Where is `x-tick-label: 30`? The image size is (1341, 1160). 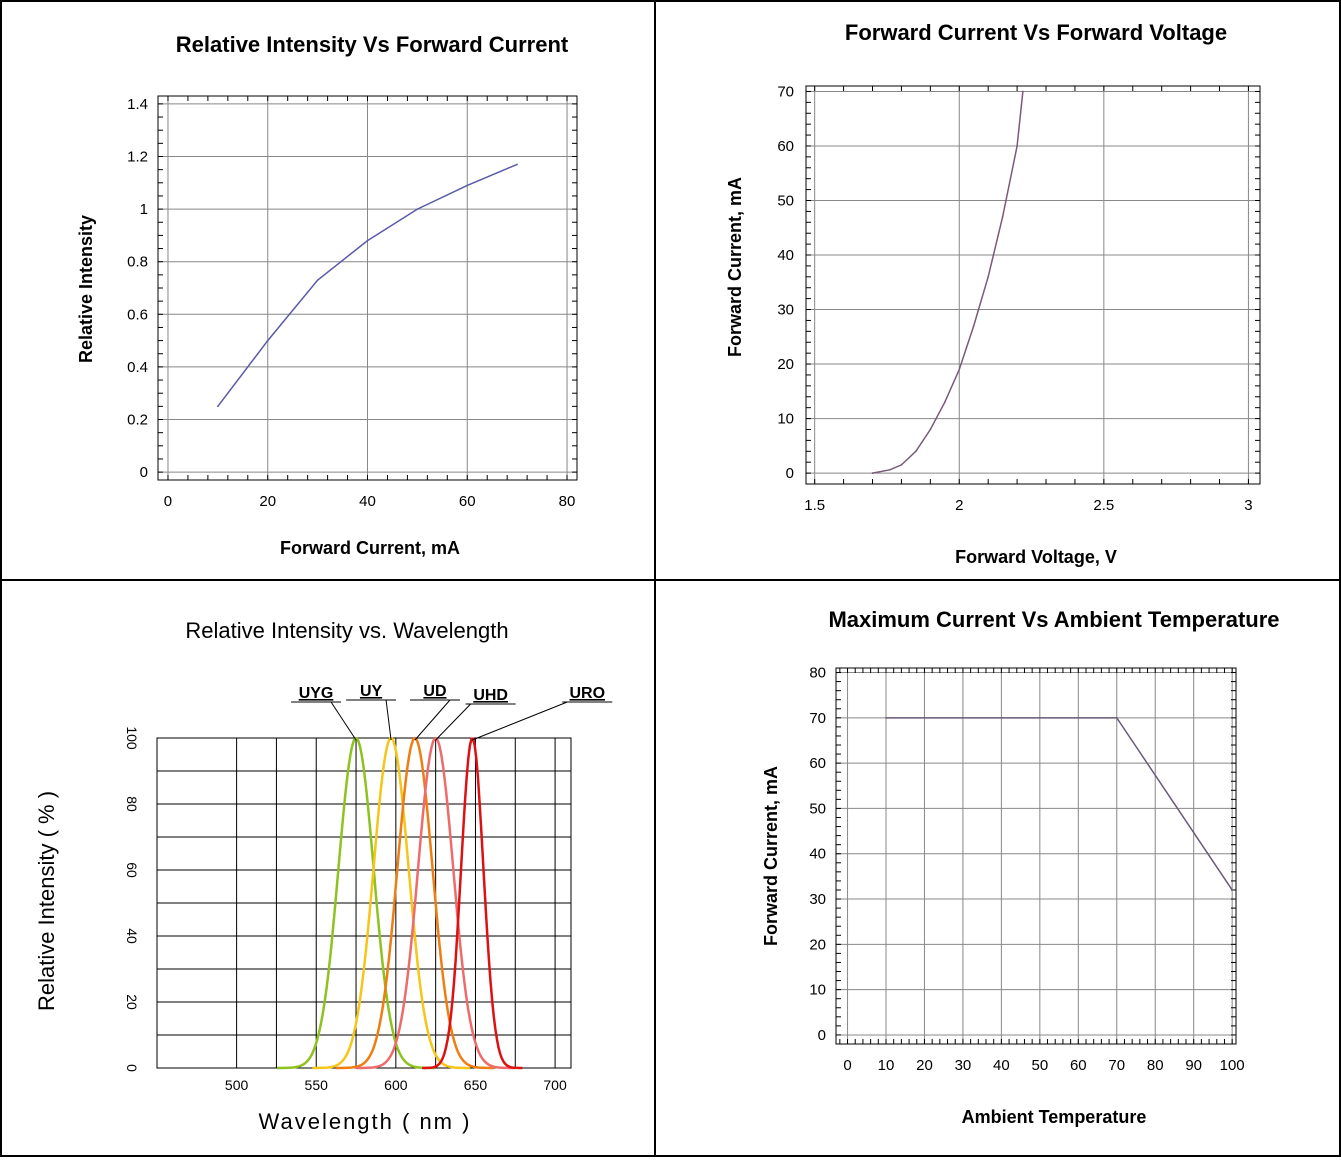
x-tick-label: 30 is located at coordinates (963, 1065).